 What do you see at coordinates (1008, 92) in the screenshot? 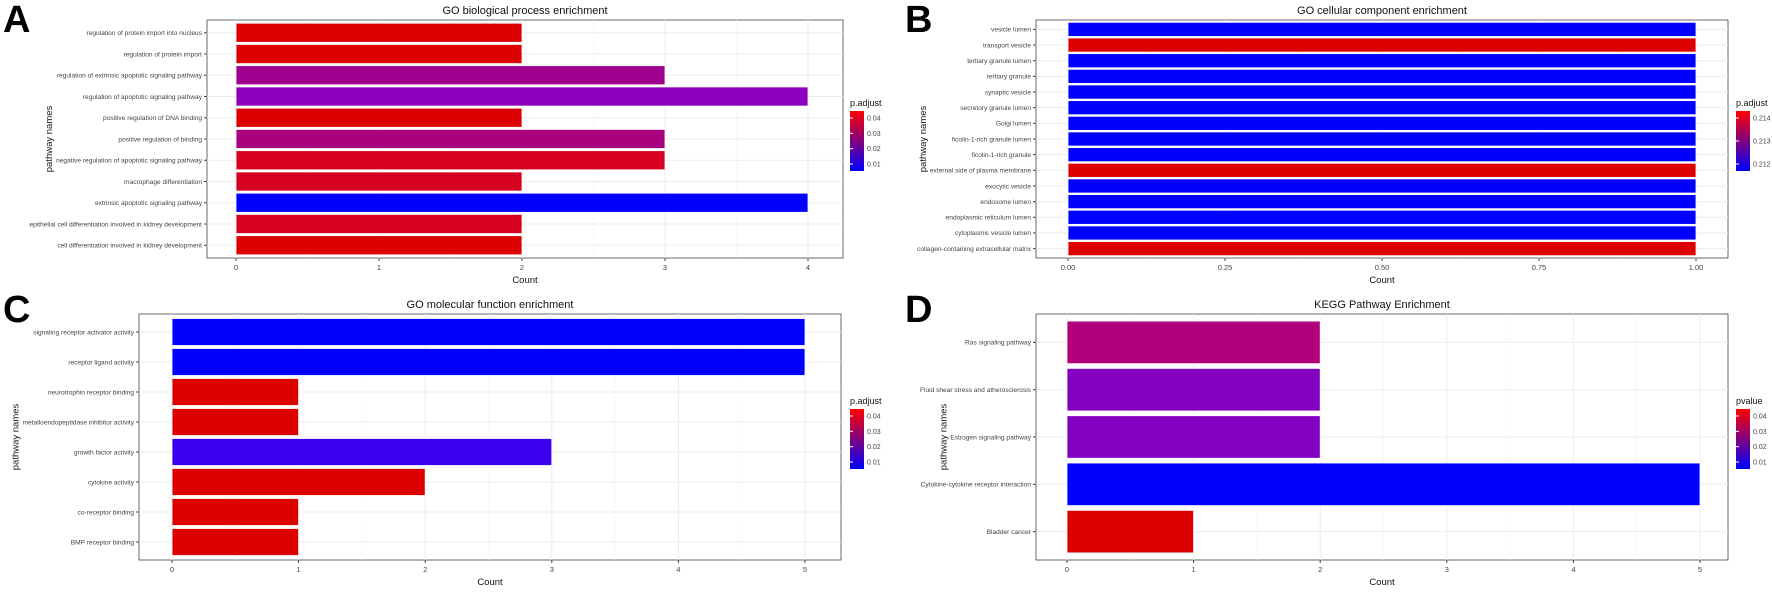
I see `y-tick-label: synaptic vesicle` at bounding box center [1008, 92].